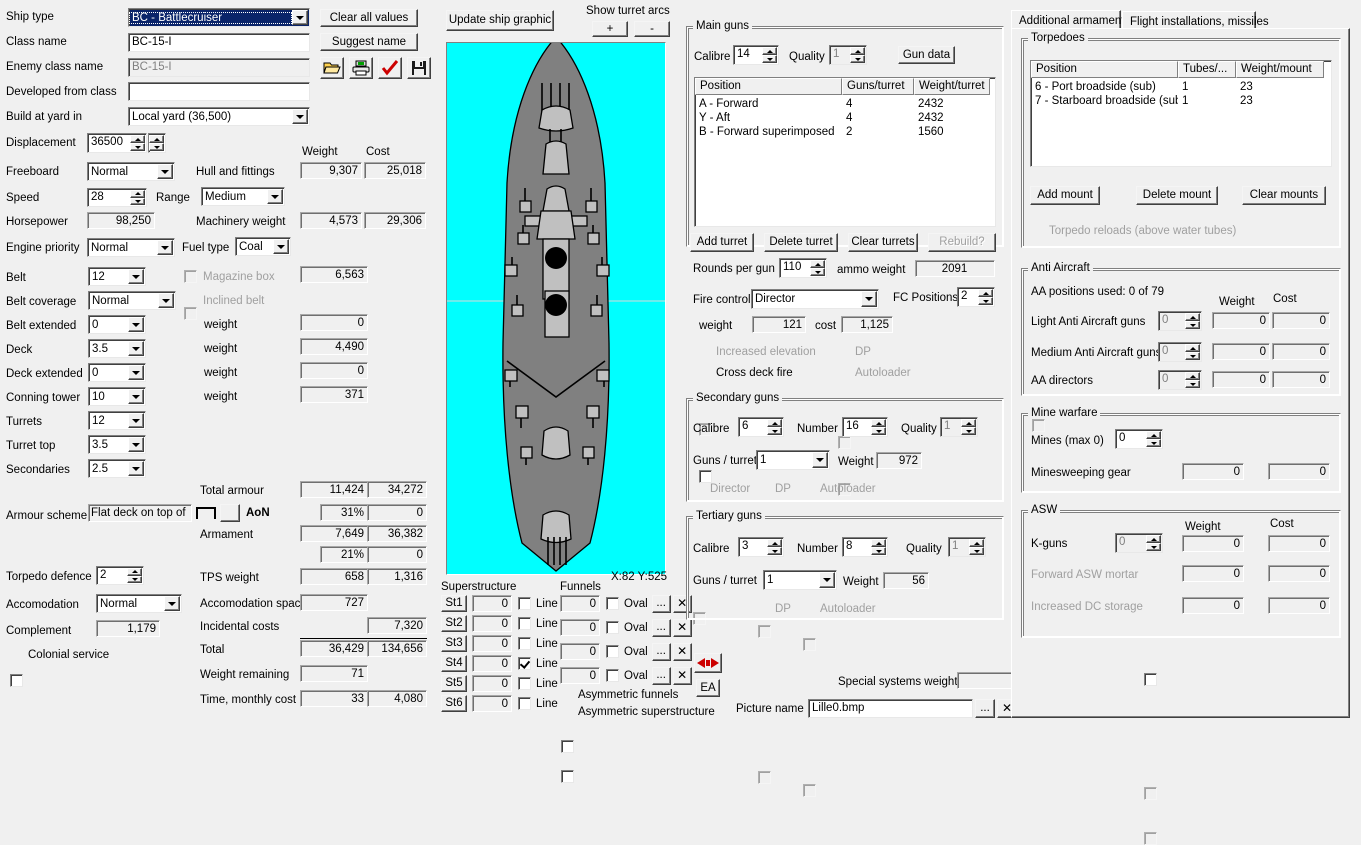 The width and height of the screenshot is (1361, 845). Describe the element at coordinates (131, 171) in the screenshot. I see `freeboard-combo: Normal` at that location.